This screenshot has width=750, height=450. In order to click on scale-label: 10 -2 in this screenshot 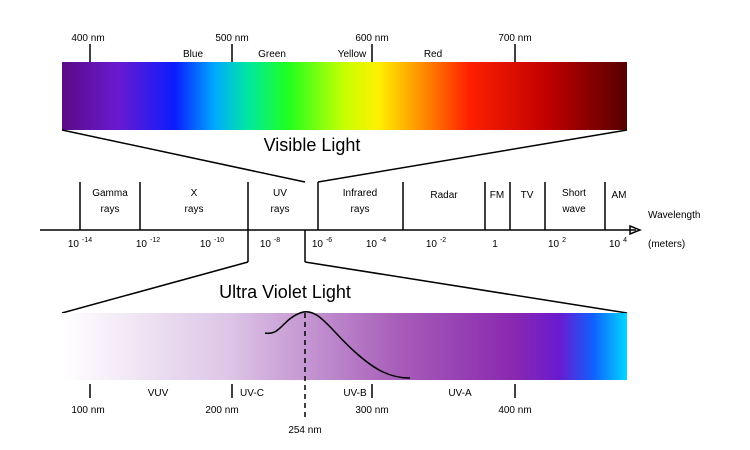, I will do `click(436, 243)`.